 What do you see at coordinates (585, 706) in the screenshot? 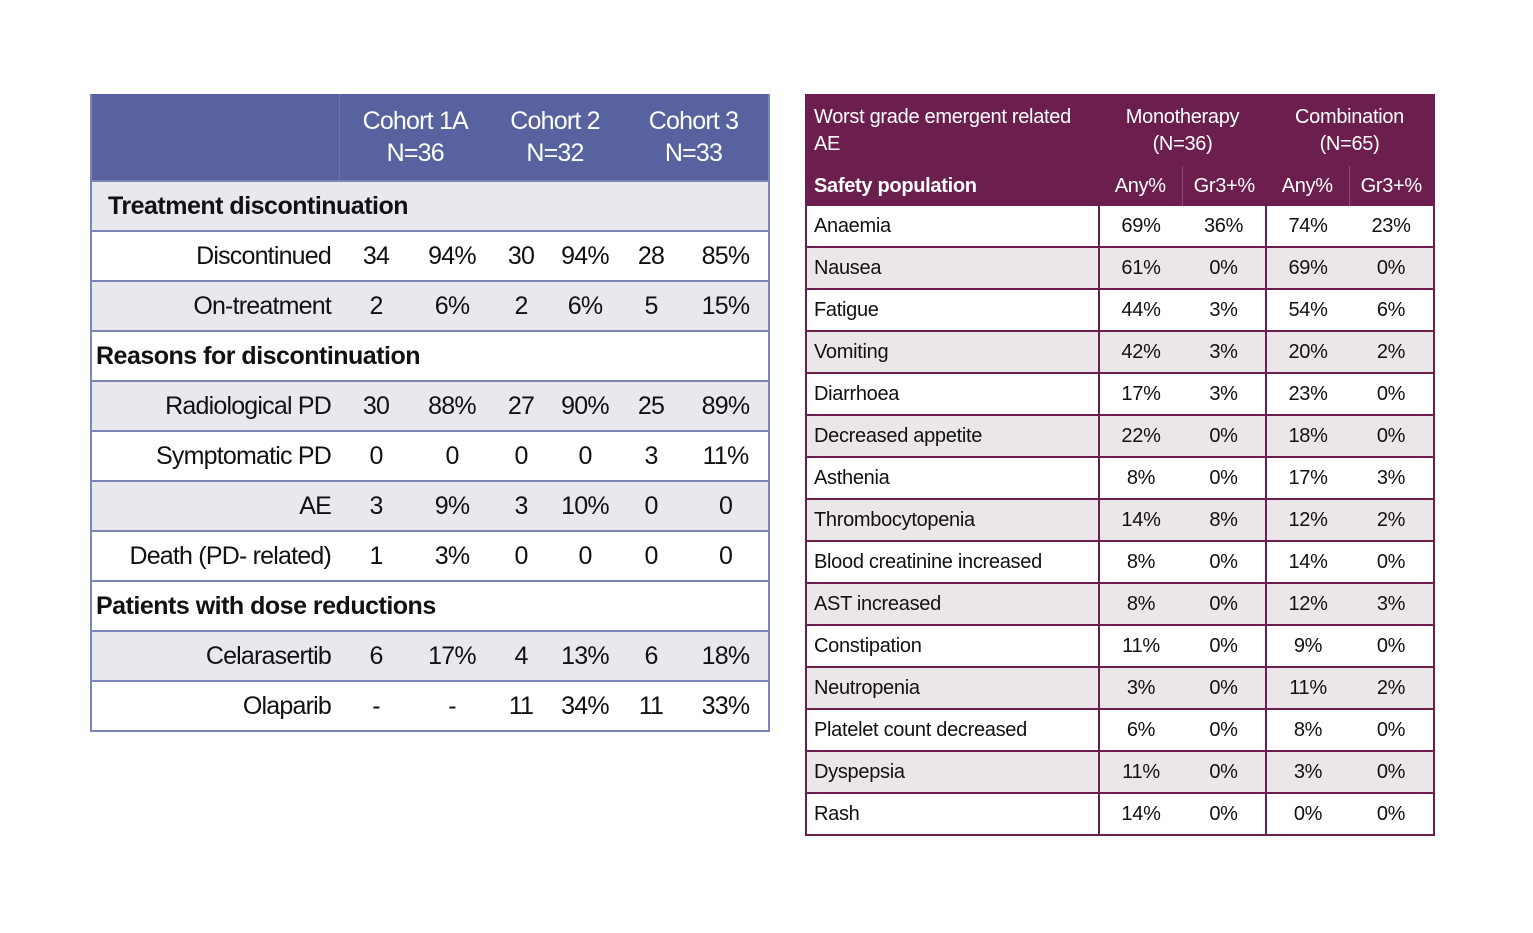
I see `value-cell: 34%` at bounding box center [585, 706].